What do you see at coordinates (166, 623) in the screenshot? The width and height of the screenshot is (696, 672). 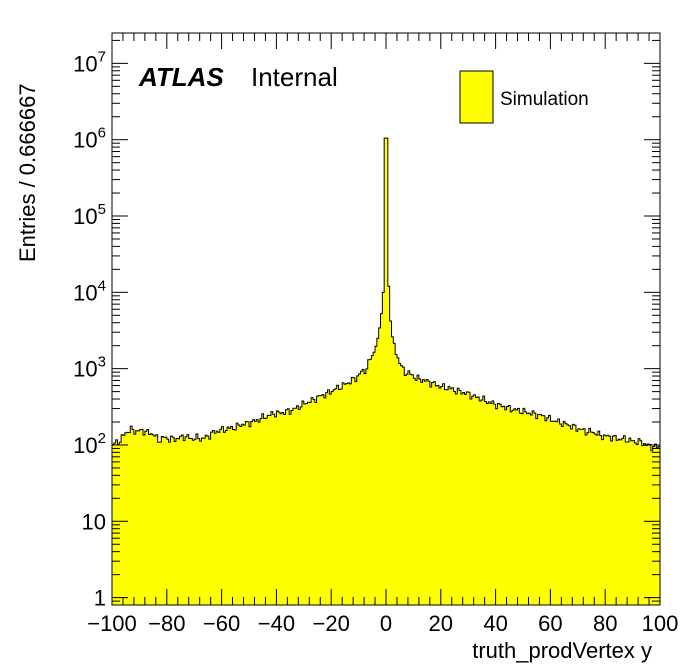 I see `x-tick-label: −80` at bounding box center [166, 623].